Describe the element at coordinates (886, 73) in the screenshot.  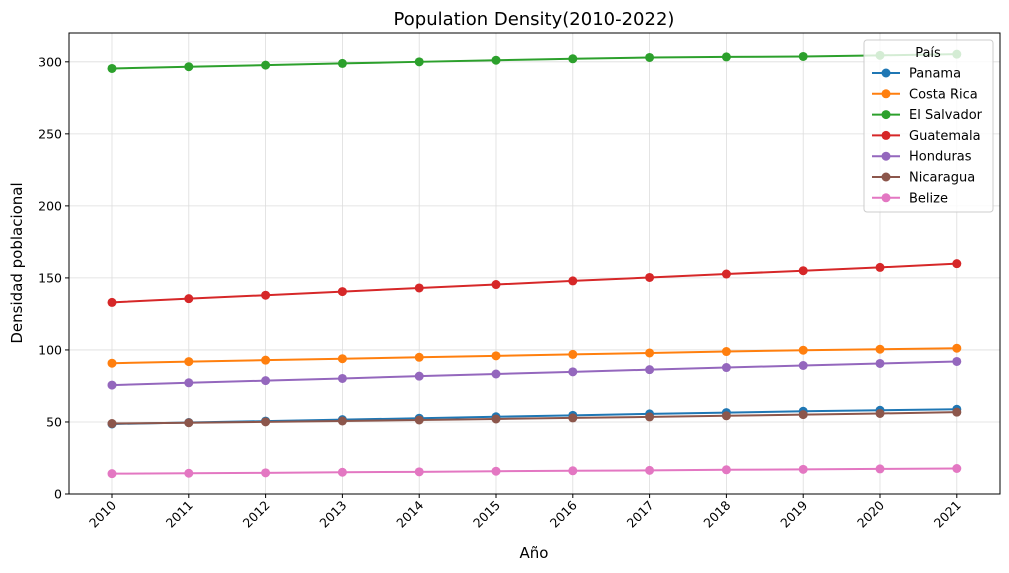
I see `legend-marker-panama` at that location.